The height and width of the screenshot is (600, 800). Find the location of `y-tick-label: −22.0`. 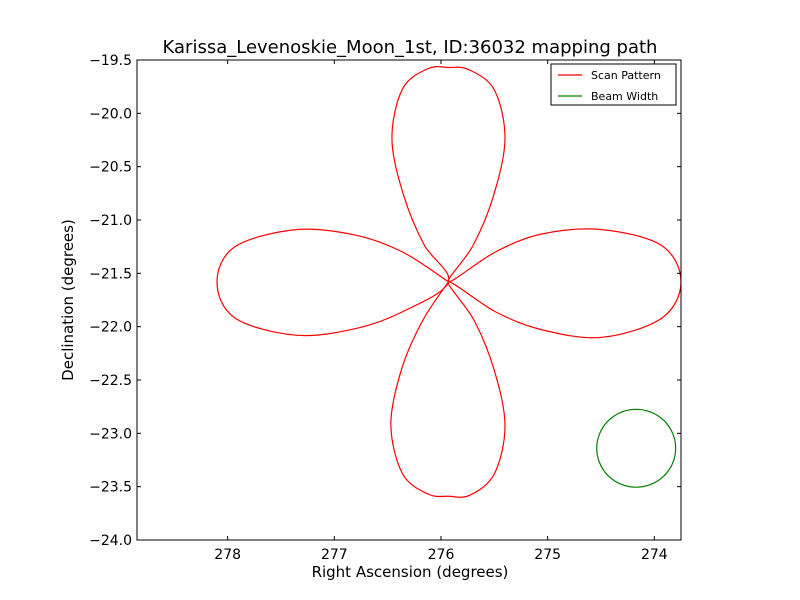

y-tick-label: −22.0 is located at coordinates (110, 328).